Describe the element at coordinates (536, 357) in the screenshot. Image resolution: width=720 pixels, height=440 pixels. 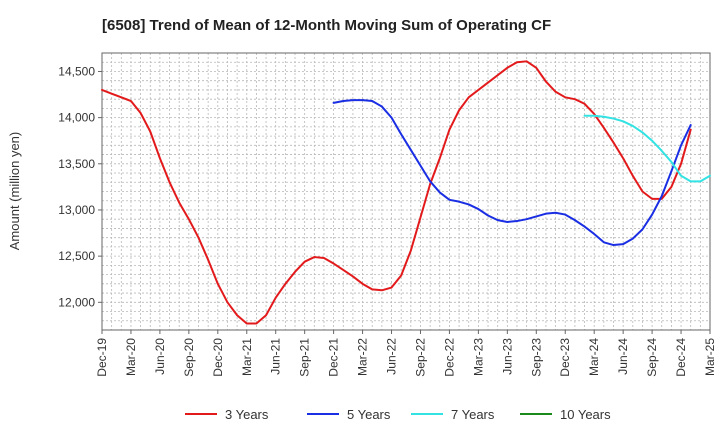
I see `x-tick-label: Sep-23` at that location.